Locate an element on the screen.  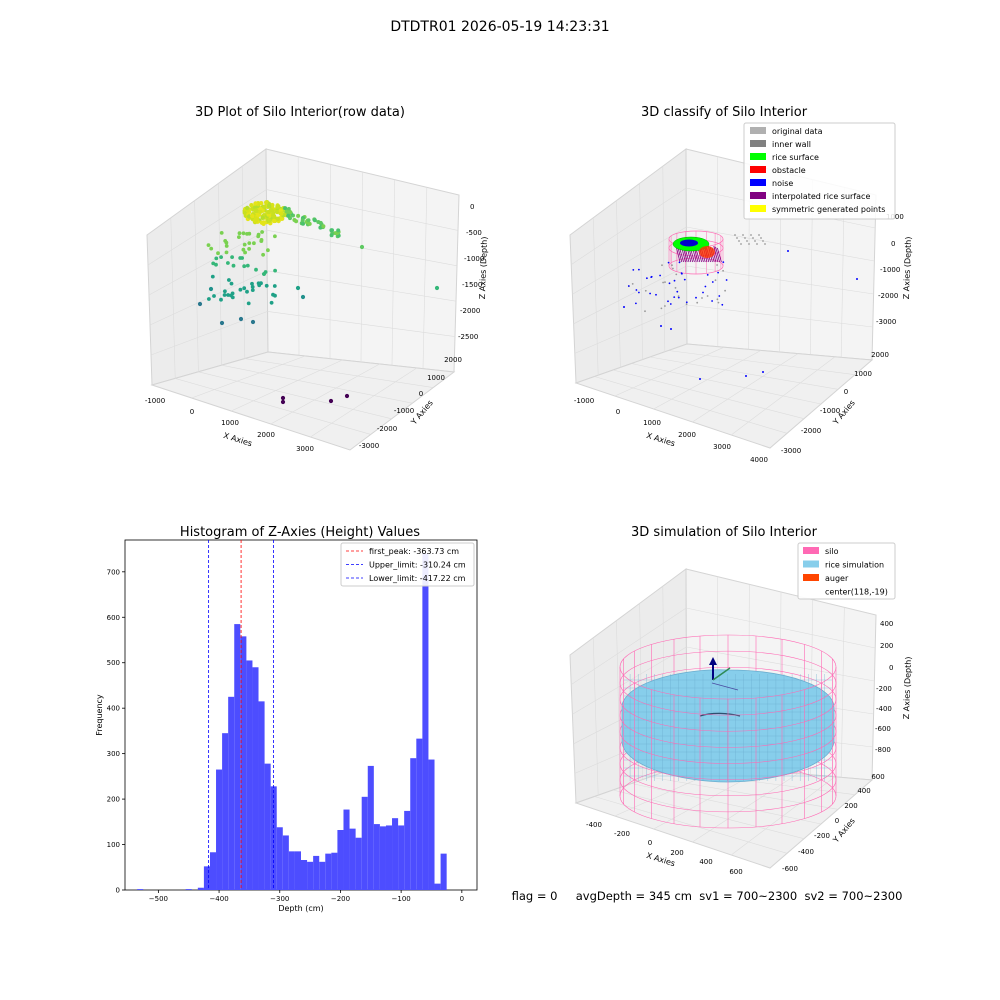
panel-classify-title: 3D classify of Silo Interior is located at coordinates (724, 112).